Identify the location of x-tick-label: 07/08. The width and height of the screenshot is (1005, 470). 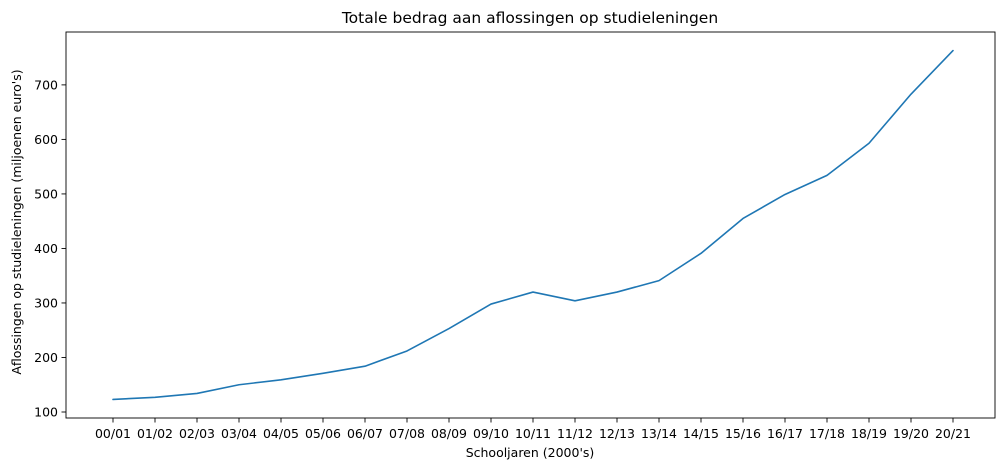
(407, 433).